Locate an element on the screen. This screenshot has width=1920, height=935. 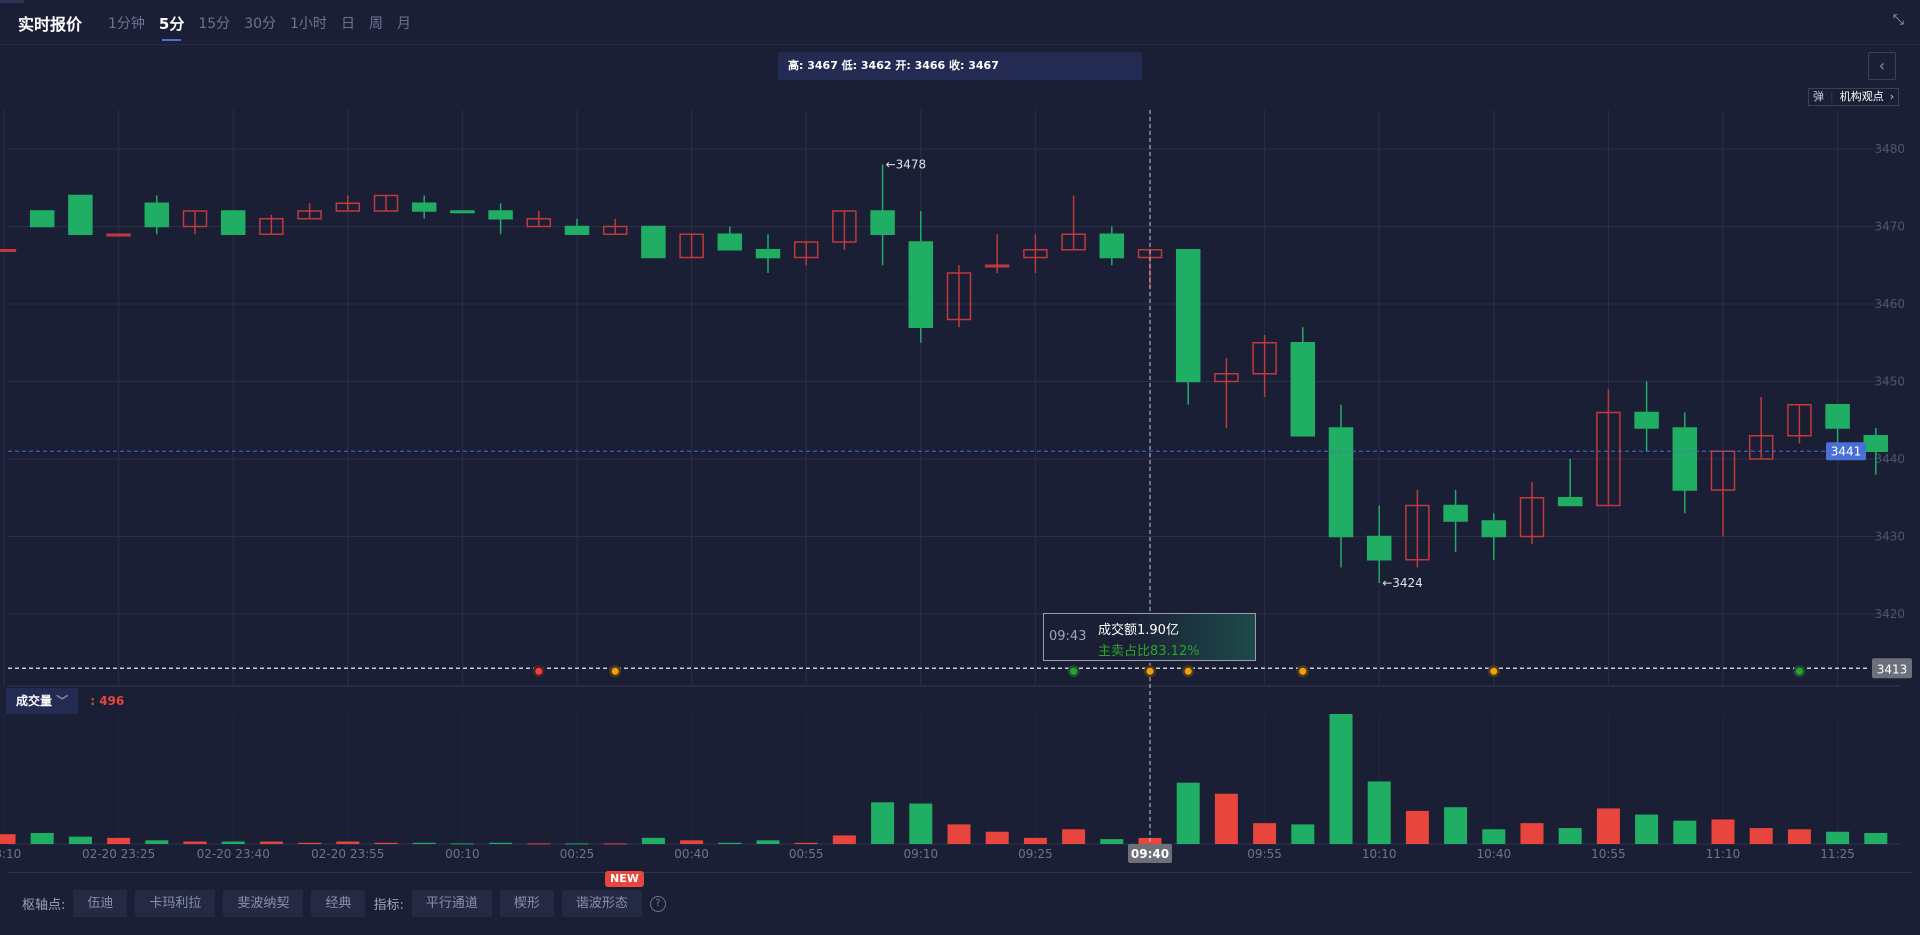
tab-5min: 5分 is located at coordinates (171, 28).